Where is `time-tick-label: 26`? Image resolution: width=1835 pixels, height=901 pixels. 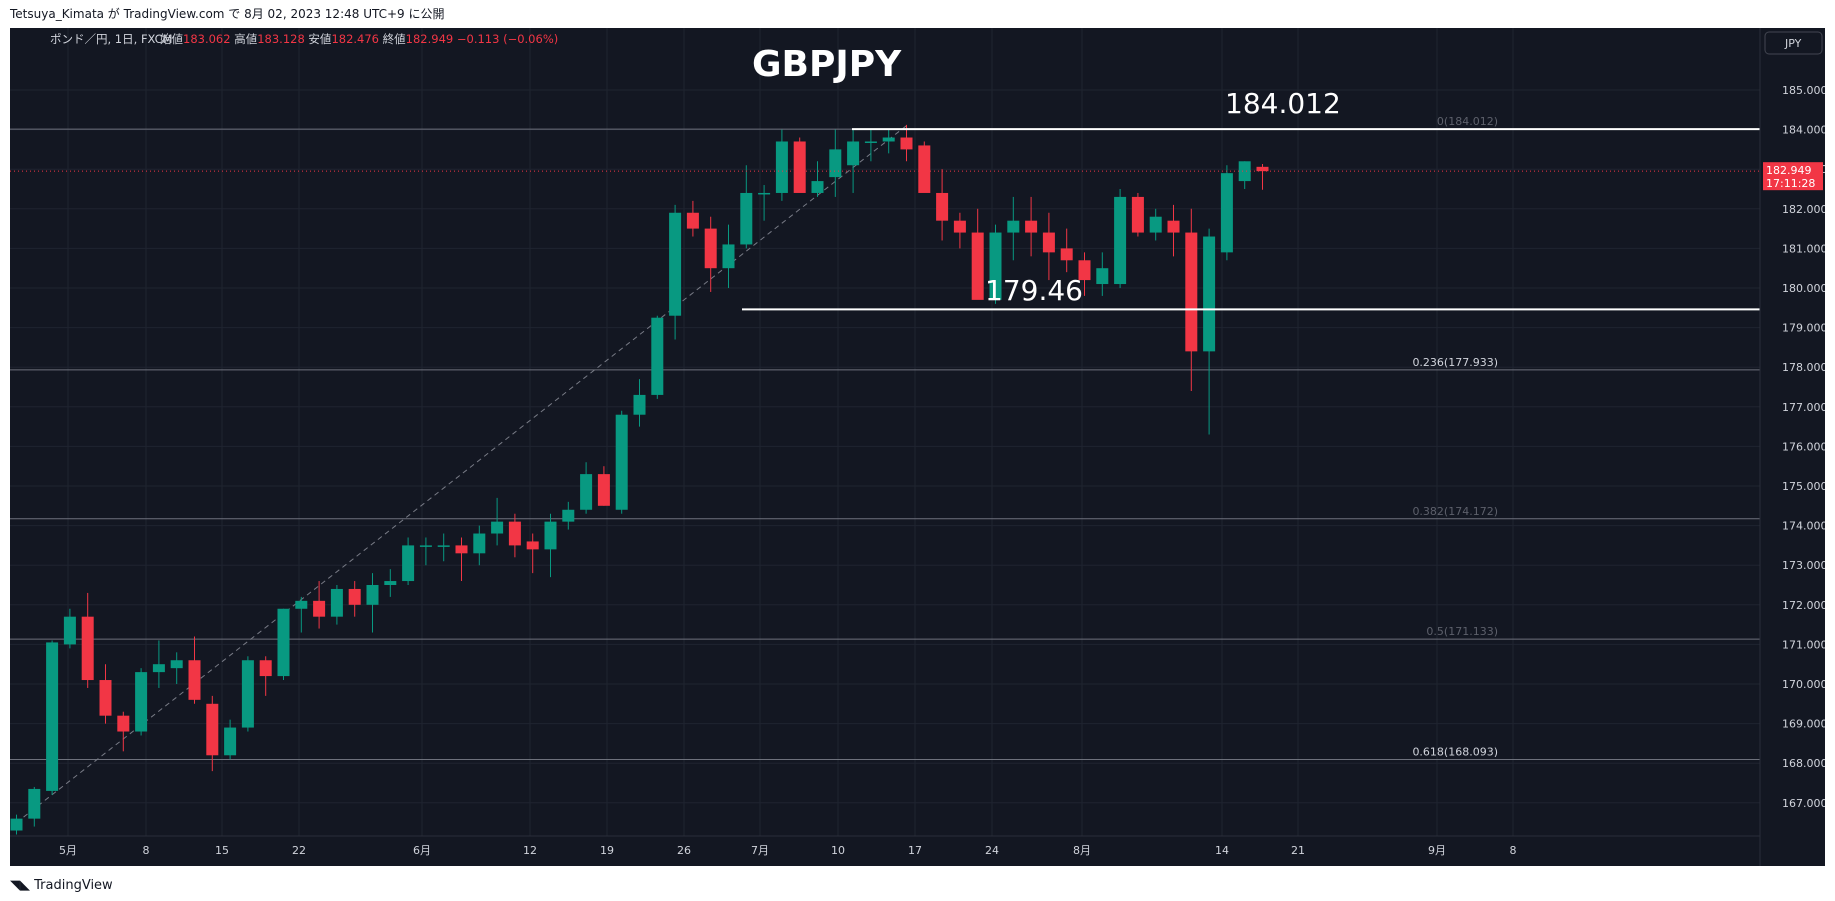 time-tick-label: 26 is located at coordinates (684, 850).